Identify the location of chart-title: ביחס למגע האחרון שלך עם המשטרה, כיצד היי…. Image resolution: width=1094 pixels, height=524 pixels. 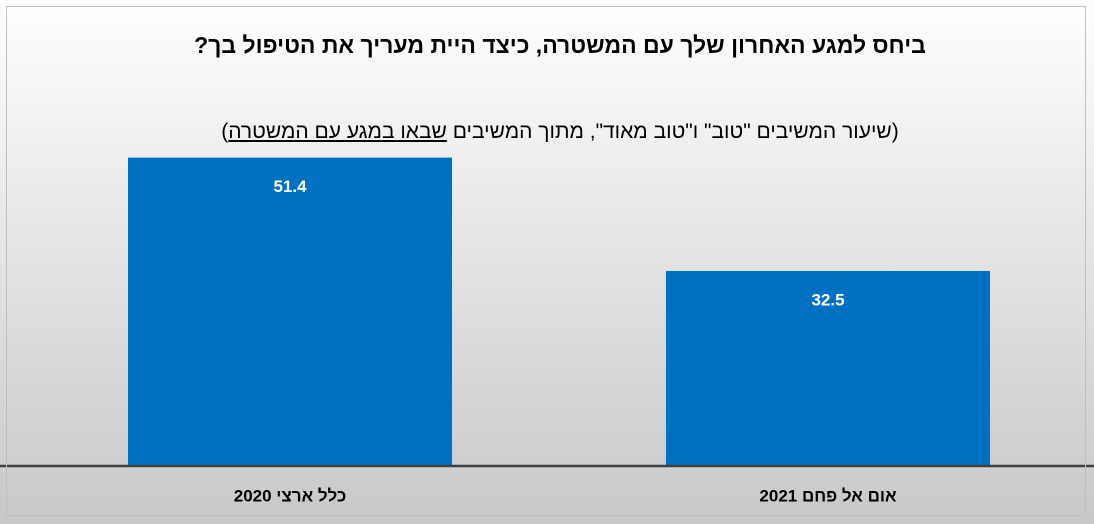
(560, 45).